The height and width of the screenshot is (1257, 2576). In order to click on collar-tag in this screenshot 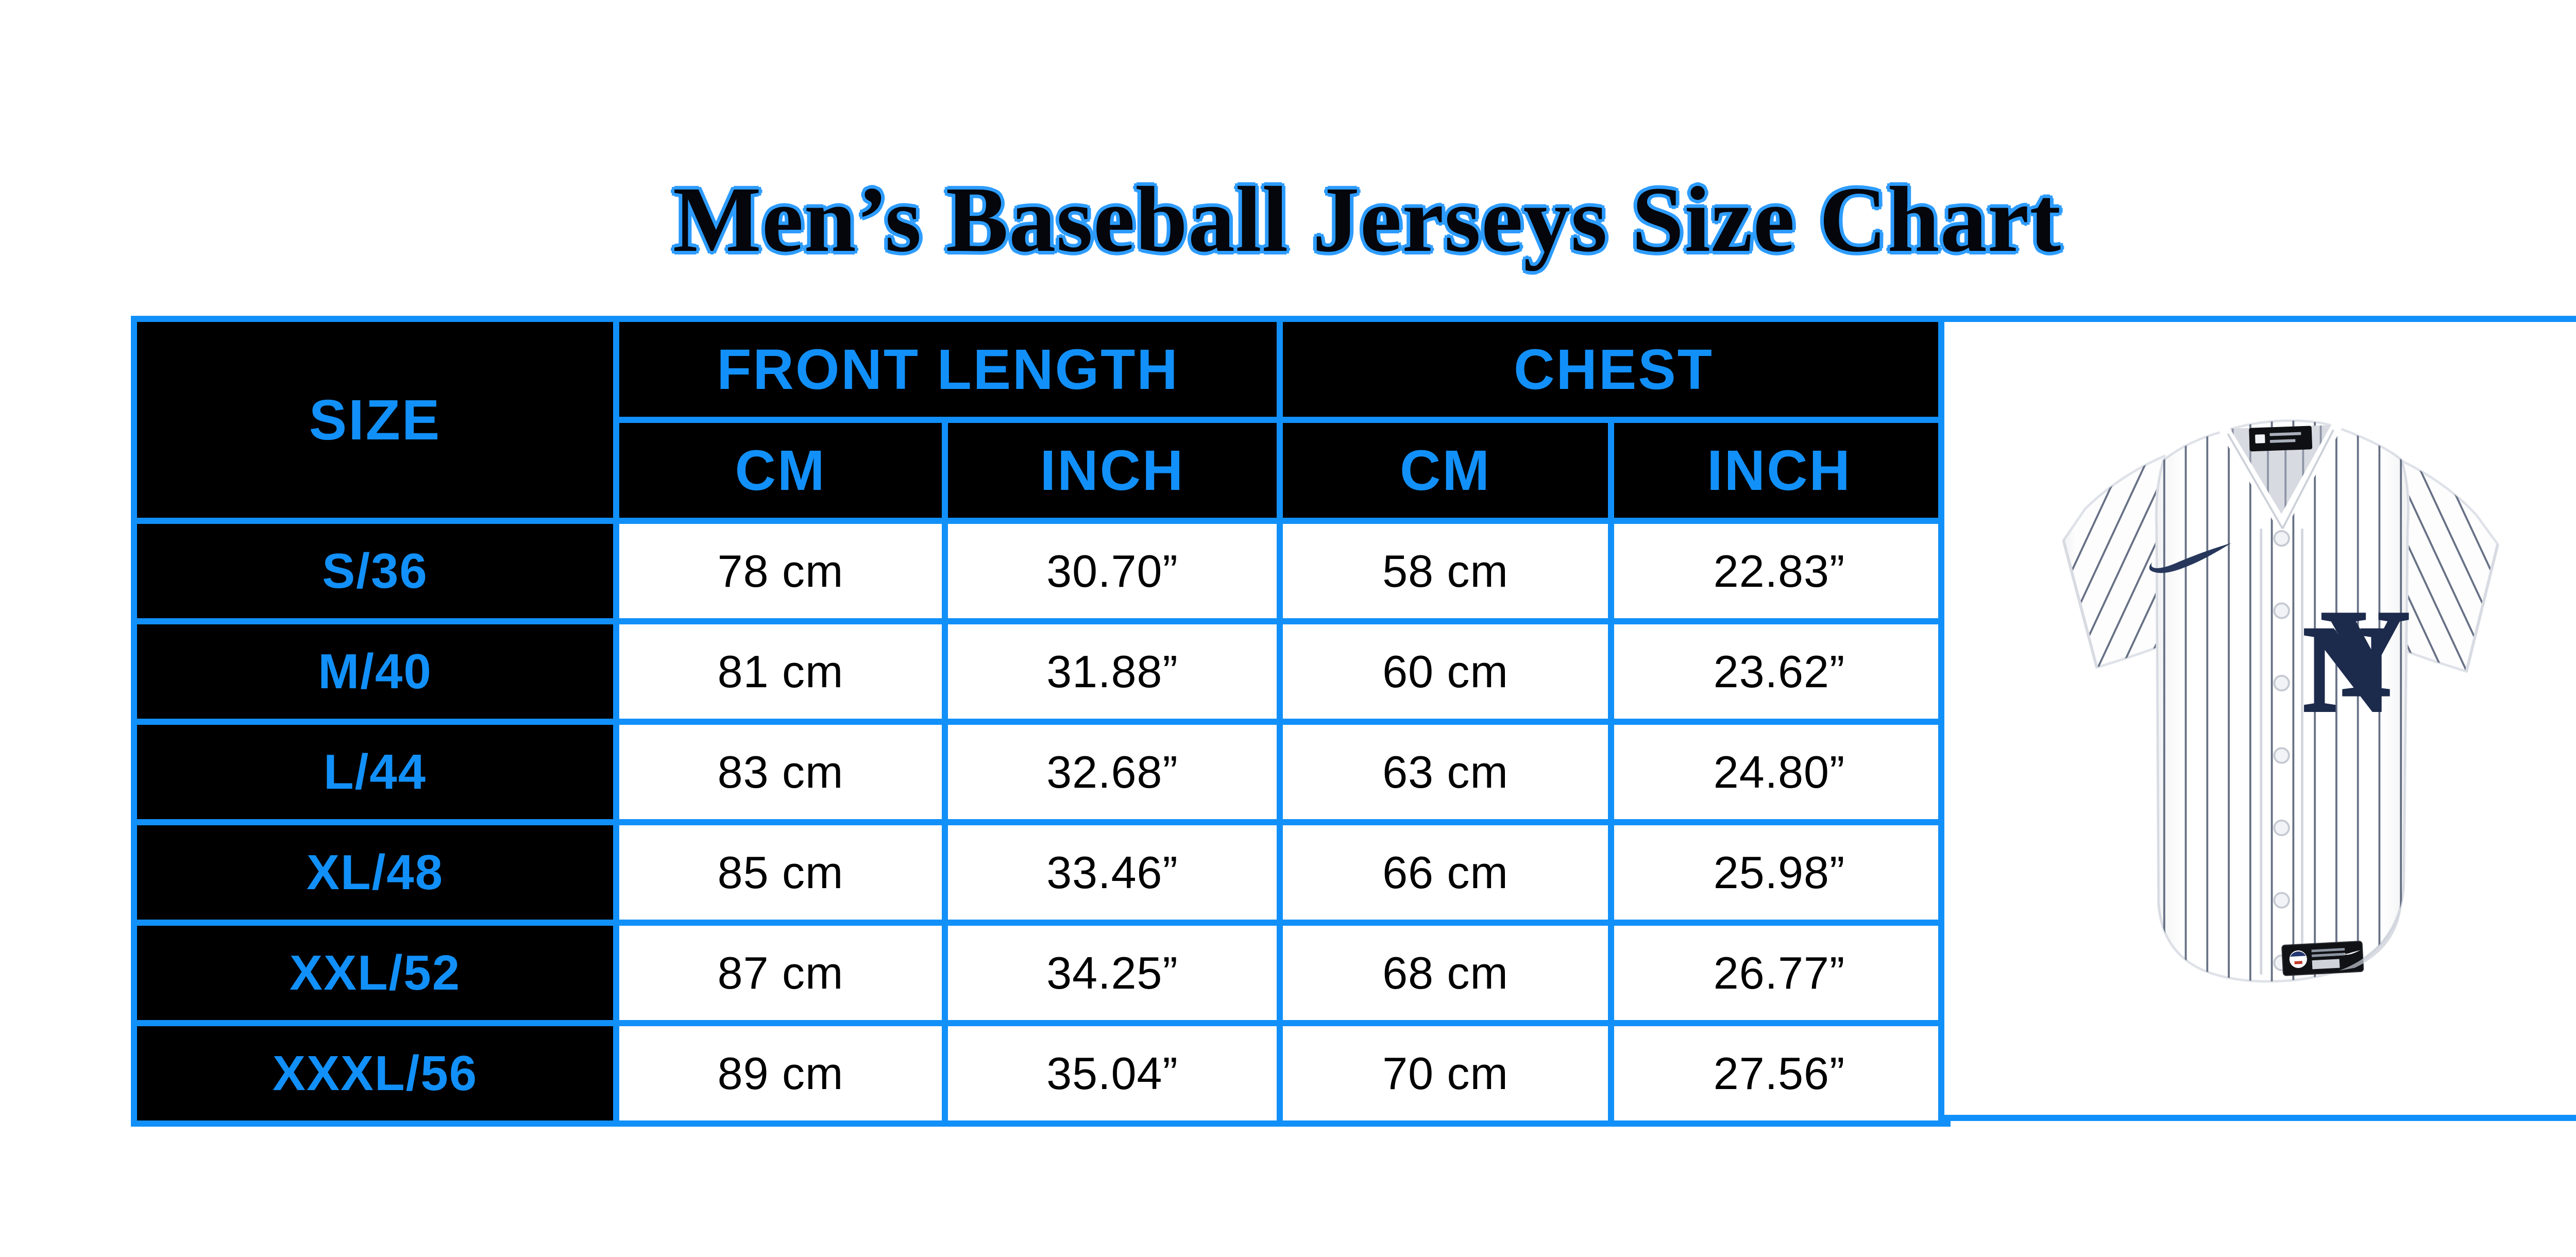, I will do `click(2280, 439)`.